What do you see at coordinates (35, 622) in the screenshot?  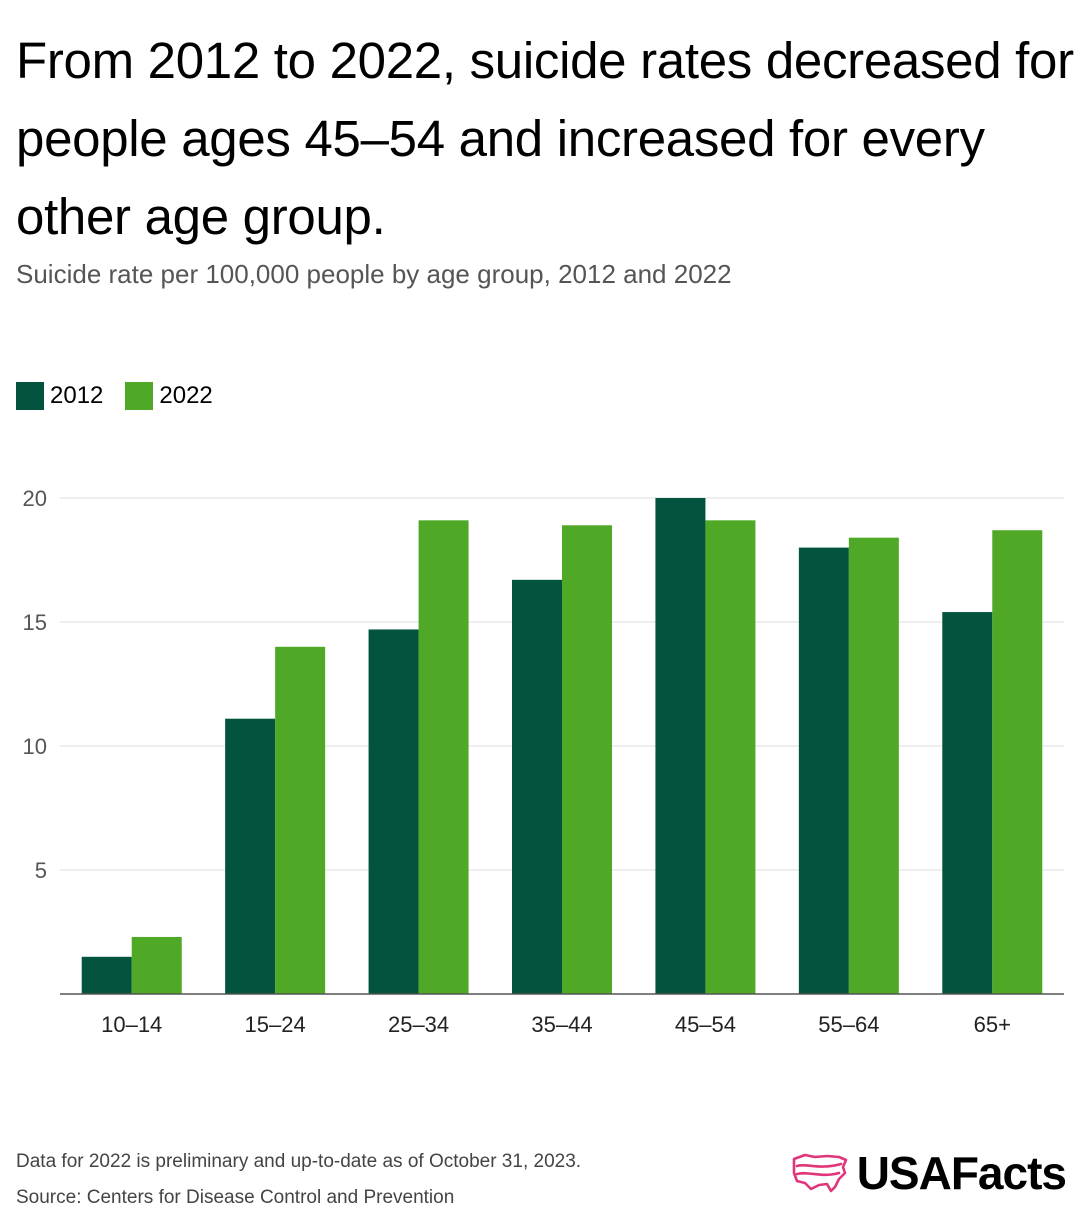 I see `y-tick-label: 15` at bounding box center [35, 622].